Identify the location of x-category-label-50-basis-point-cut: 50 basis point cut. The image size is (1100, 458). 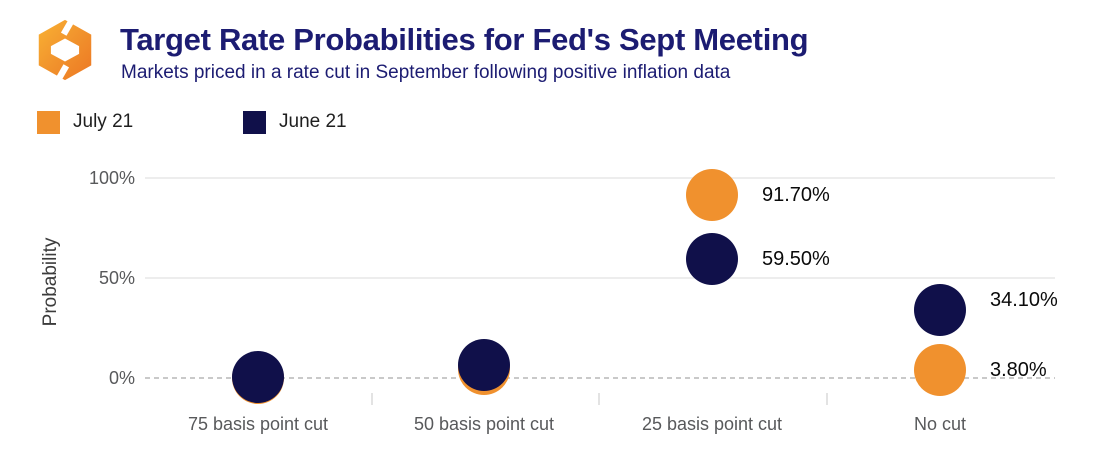
(484, 424).